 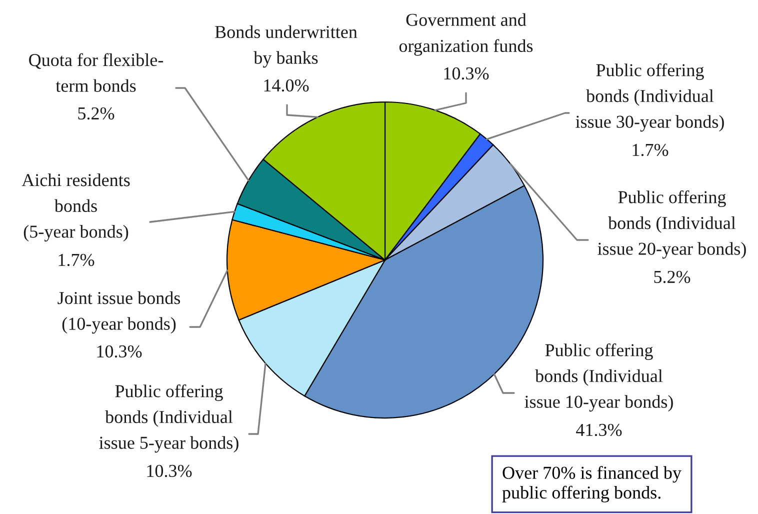 I want to click on text: Over 70% is financed by public offering bonds., so click(x=592, y=484).